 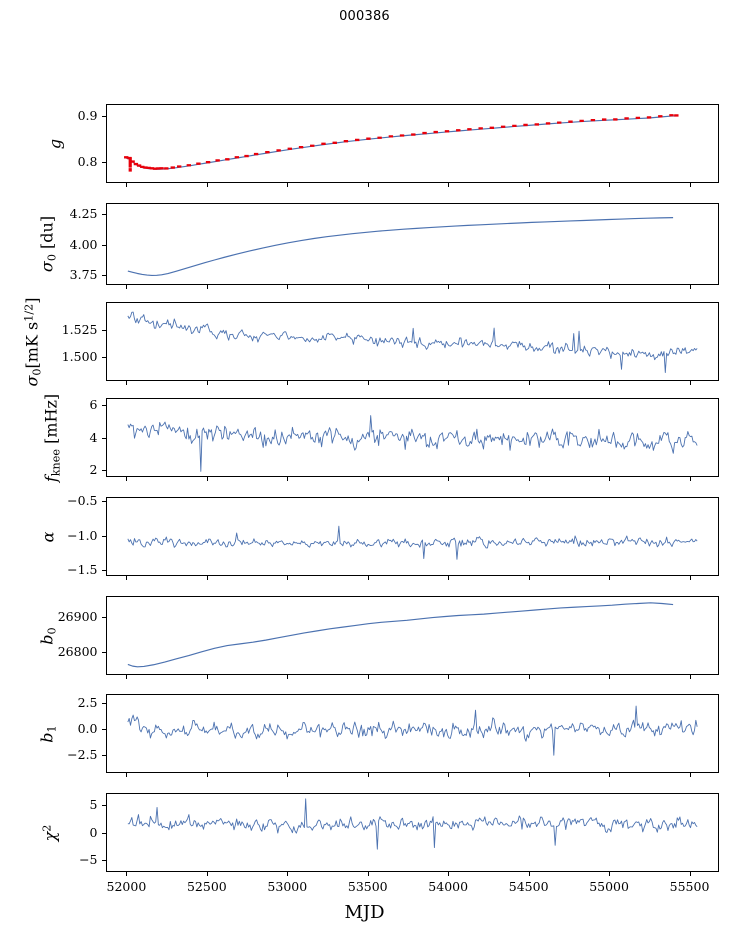 I want to click on x-tick-label: 55000, so click(x=609, y=886).